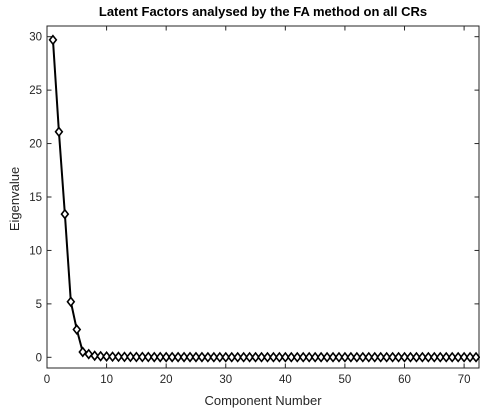  I want to click on x-tick-label: 30, so click(225, 380).